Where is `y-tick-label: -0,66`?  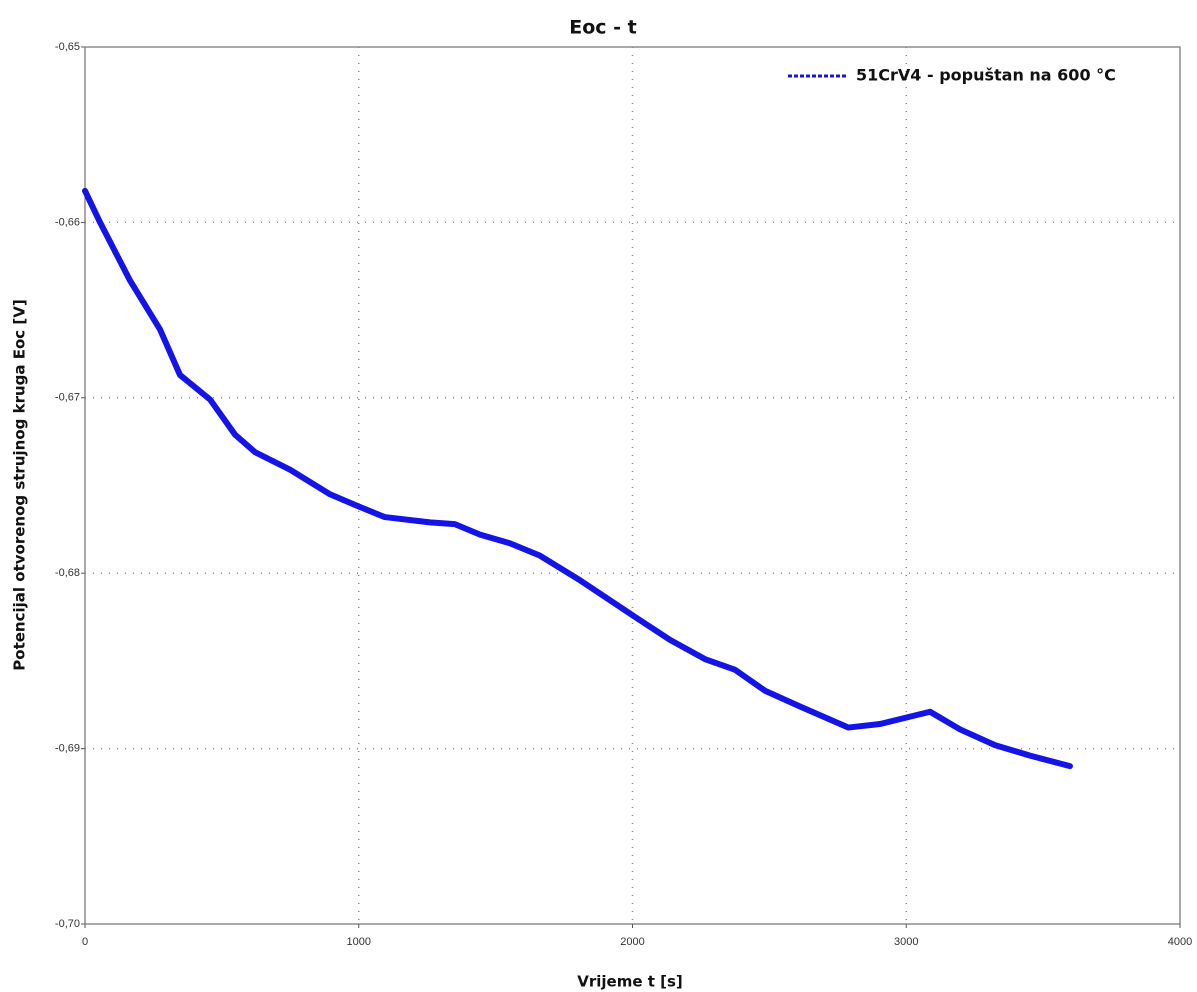
y-tick-label: -0,66 is located at coordinates (67, 222).